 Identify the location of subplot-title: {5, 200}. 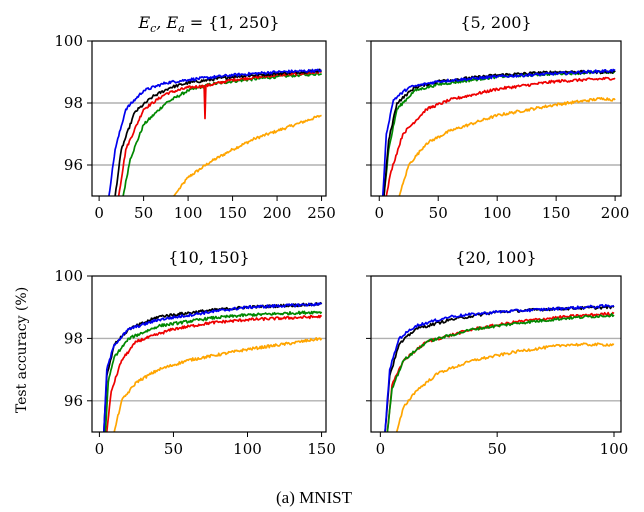
(495, 22).